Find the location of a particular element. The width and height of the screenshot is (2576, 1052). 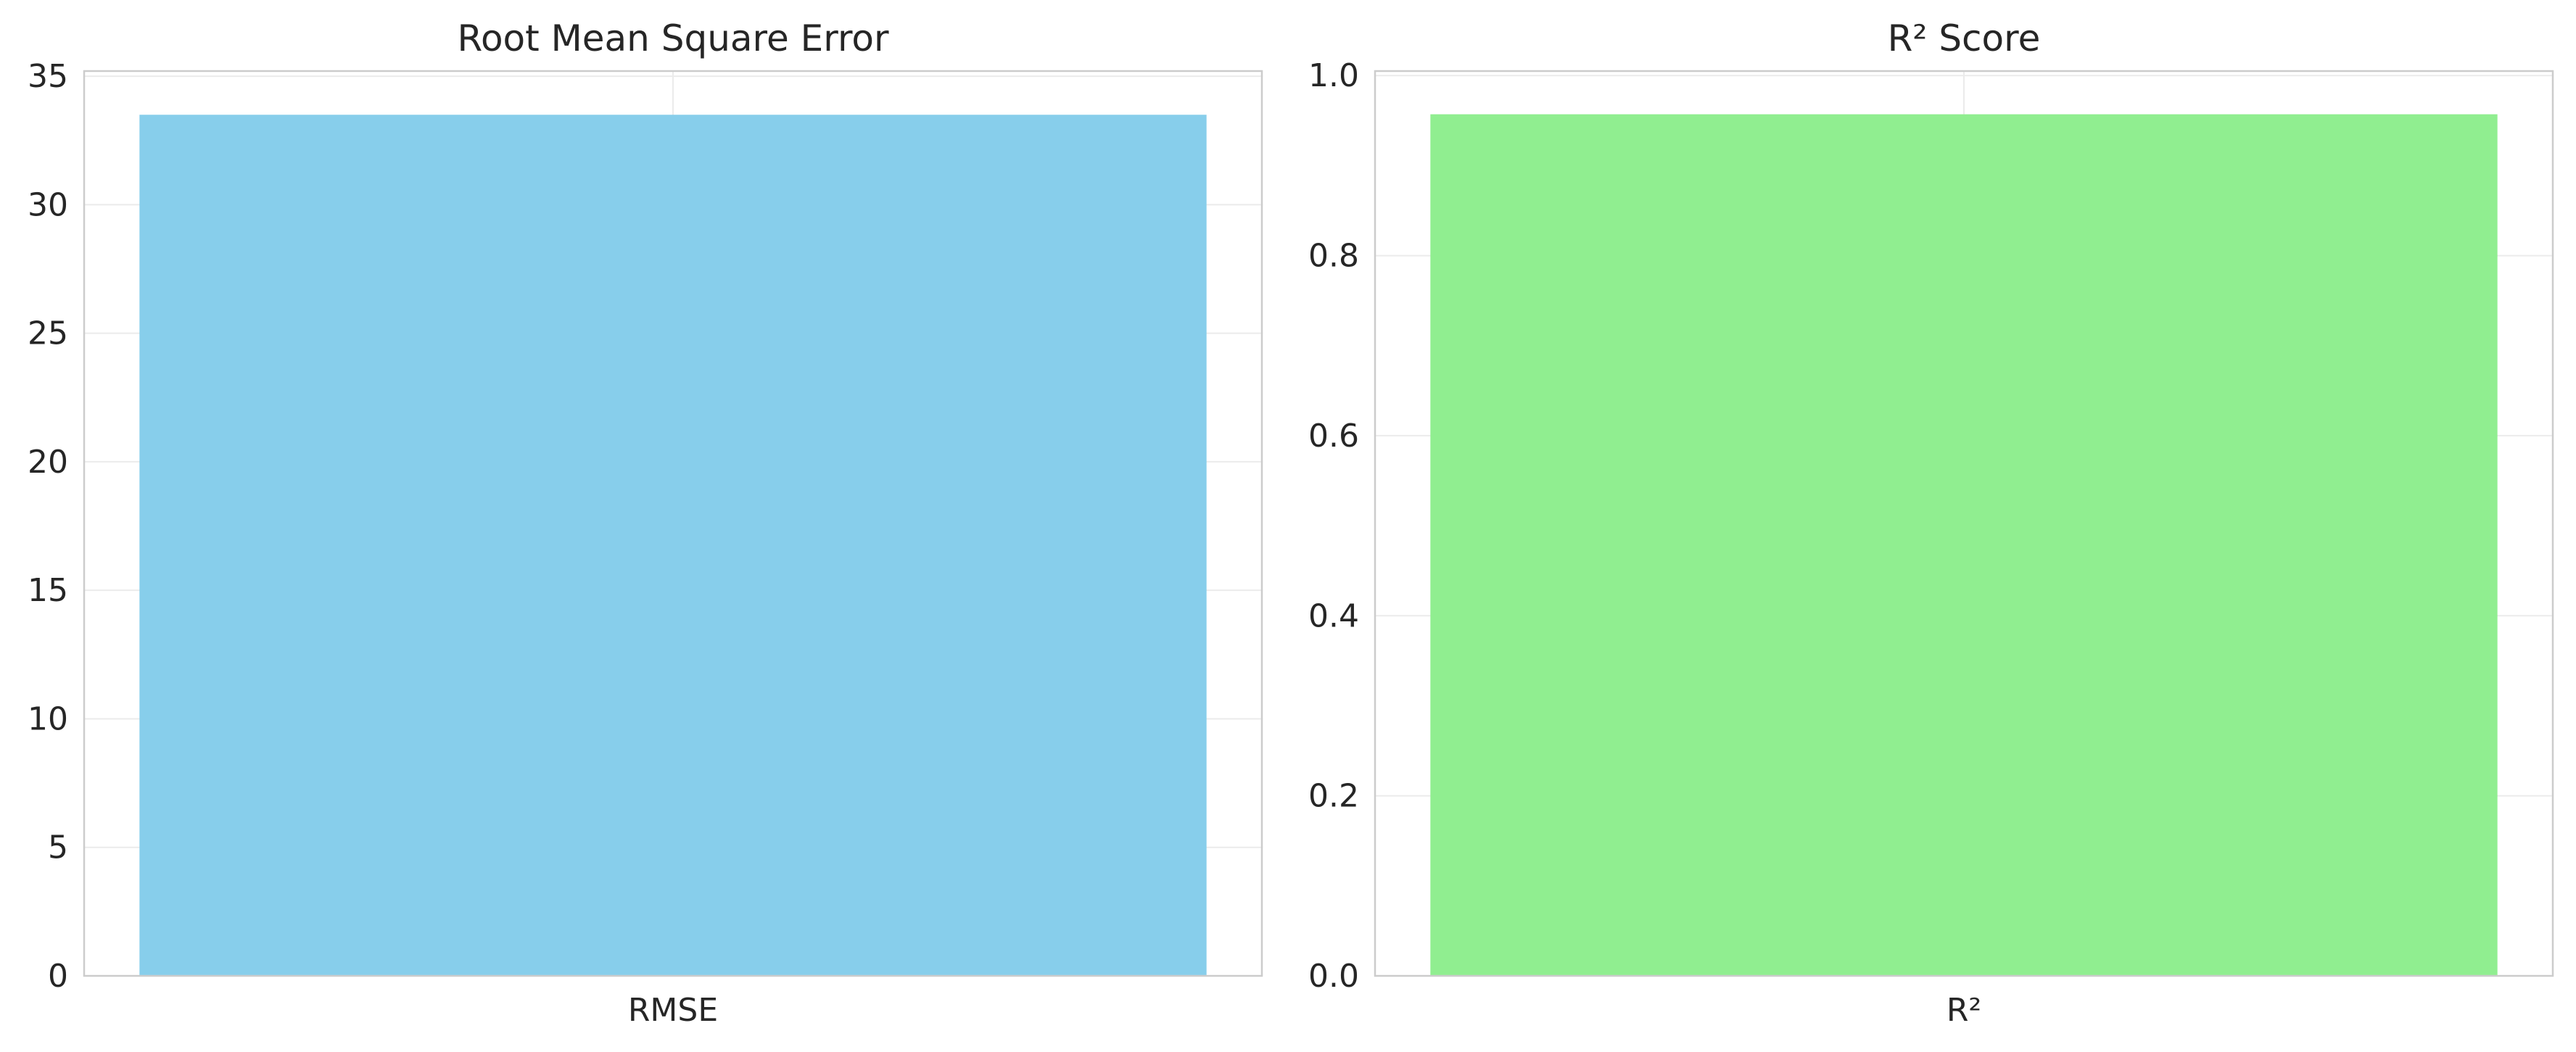

r2-y-axis: 0.0 0.2 0.4 0.6 0.8 1.0 is located at coordinates (1333, 526).